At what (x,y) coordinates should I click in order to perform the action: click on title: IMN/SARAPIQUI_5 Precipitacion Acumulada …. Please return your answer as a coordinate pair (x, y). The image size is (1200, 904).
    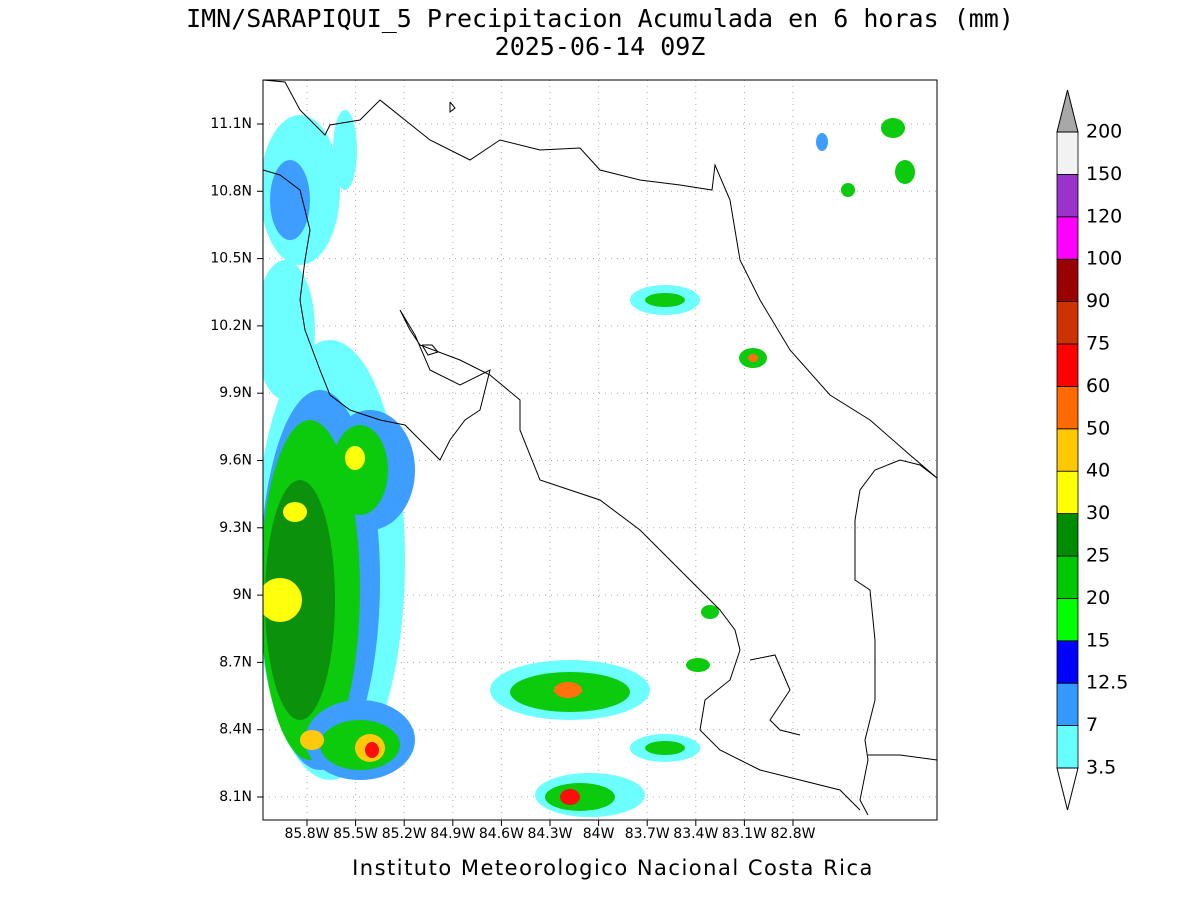
    Looking at the image, I should click on (600, 18).